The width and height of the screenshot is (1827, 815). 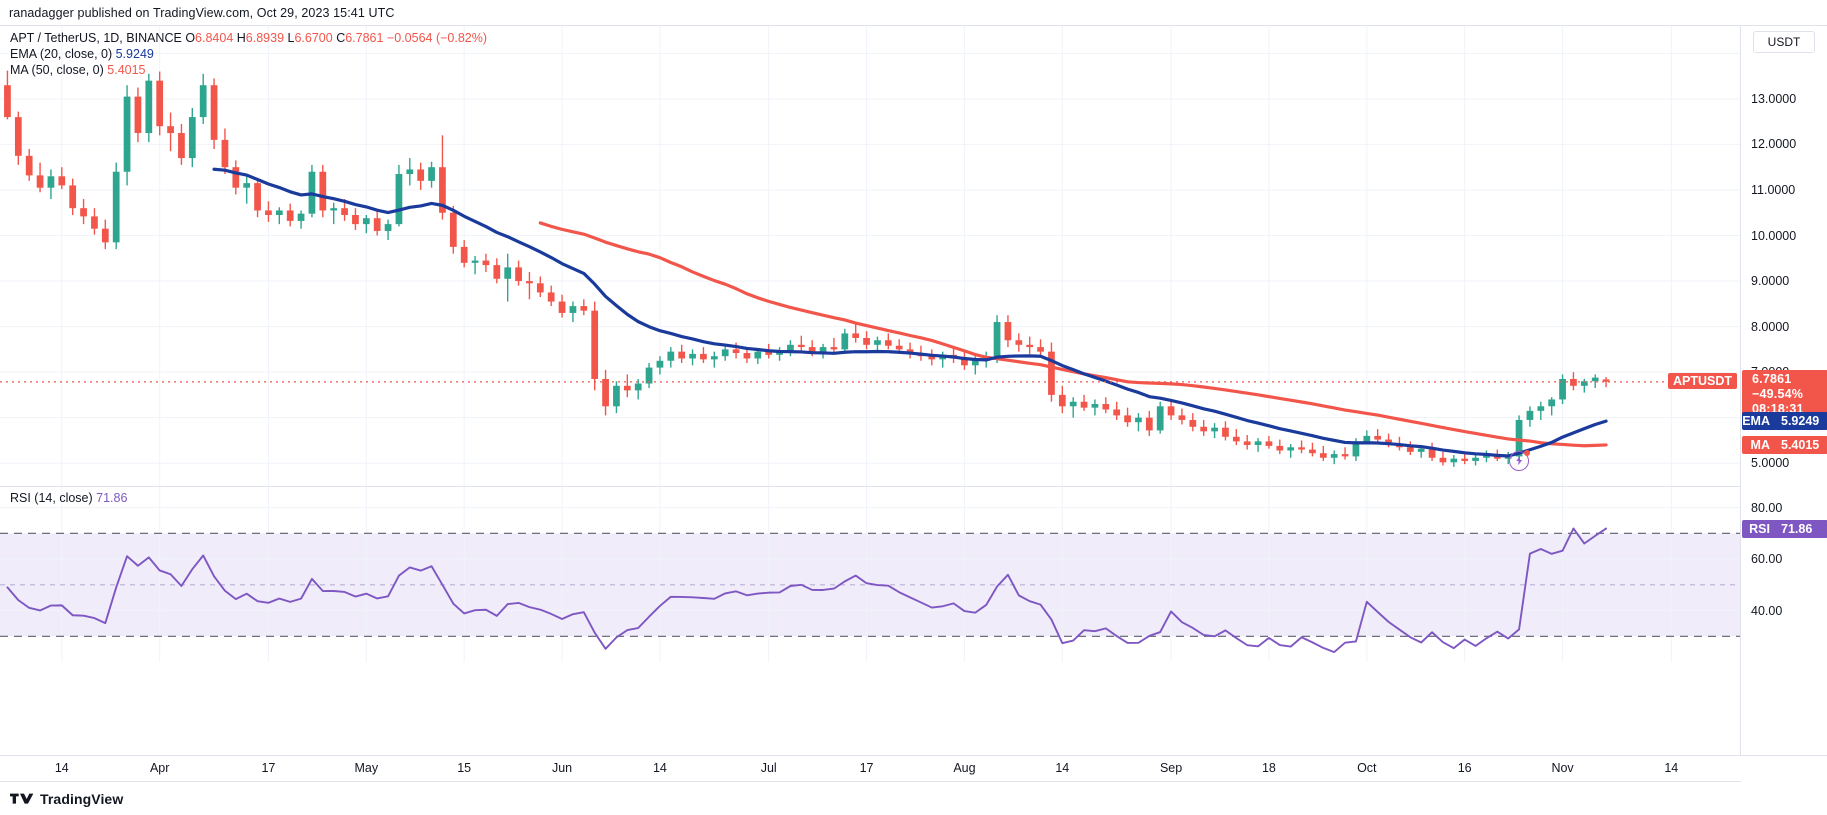 What do you see at coordinates (1758, 444) in the screenshot?
I see `ma-badge-label: MA` at bounding box center [1758, 444].